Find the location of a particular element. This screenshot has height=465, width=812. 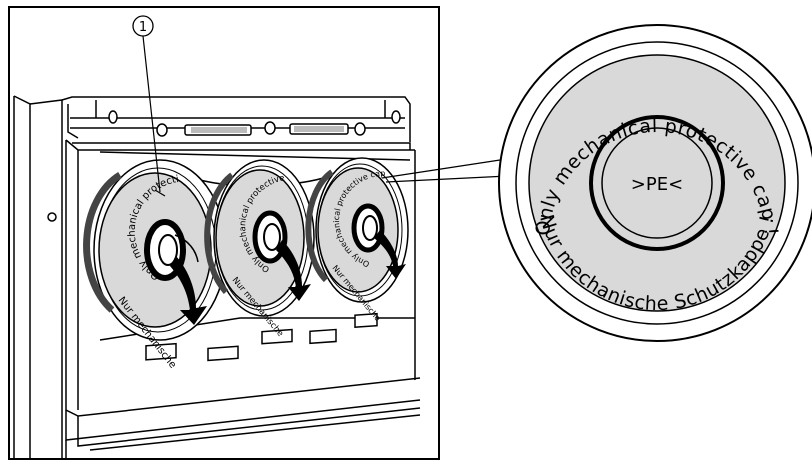

callout-number-icon: 1 is located at coordinates (143, 26).